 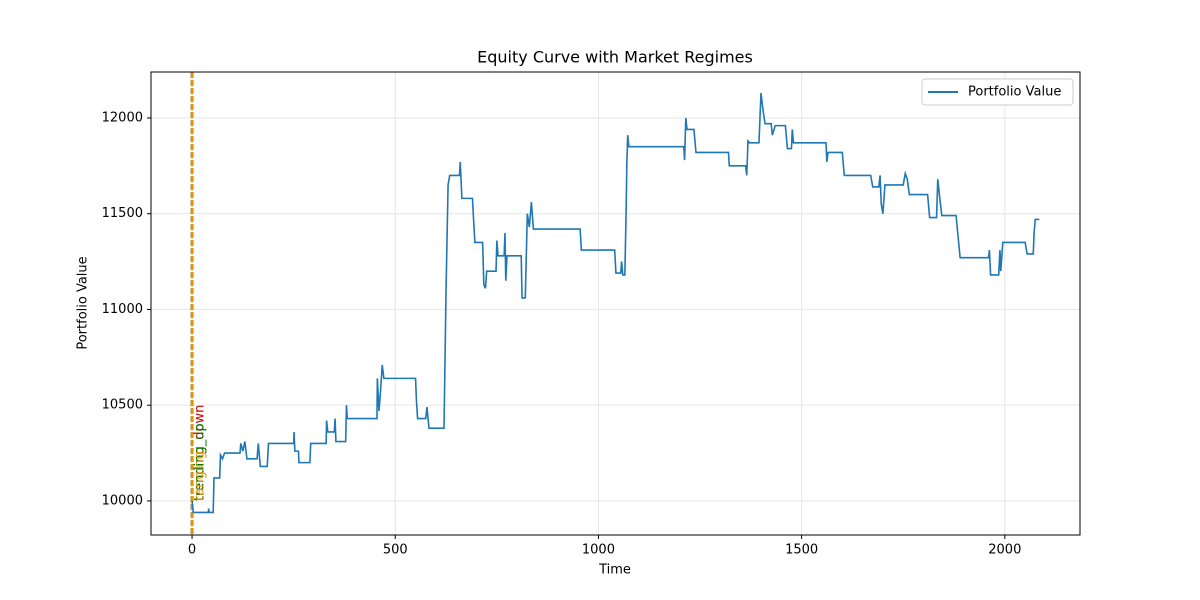 What do you see at coordinates (192, 550) in the screenshot?
I see `x-tick-label: 0` at bounding box center [192, 550].